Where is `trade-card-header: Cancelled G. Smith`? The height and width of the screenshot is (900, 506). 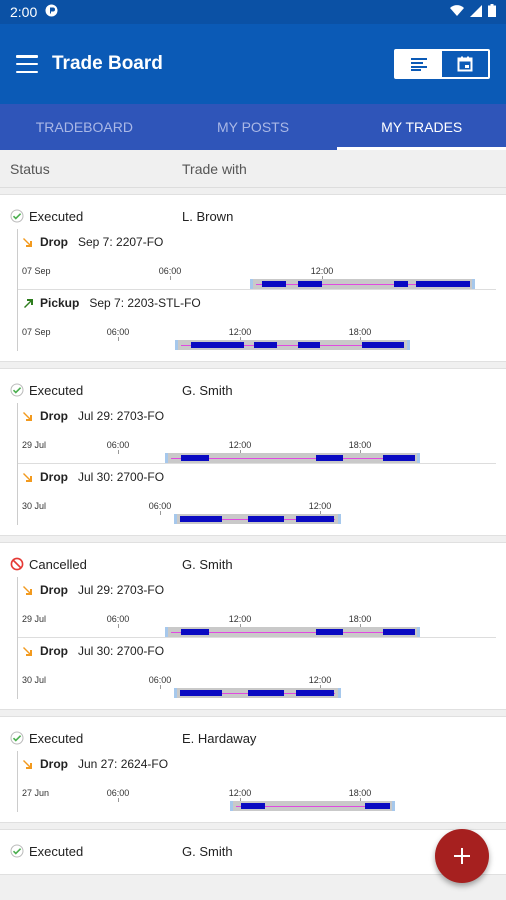
trade-card-header: Cancelled G. Smith is located at coordinates (253, 566).